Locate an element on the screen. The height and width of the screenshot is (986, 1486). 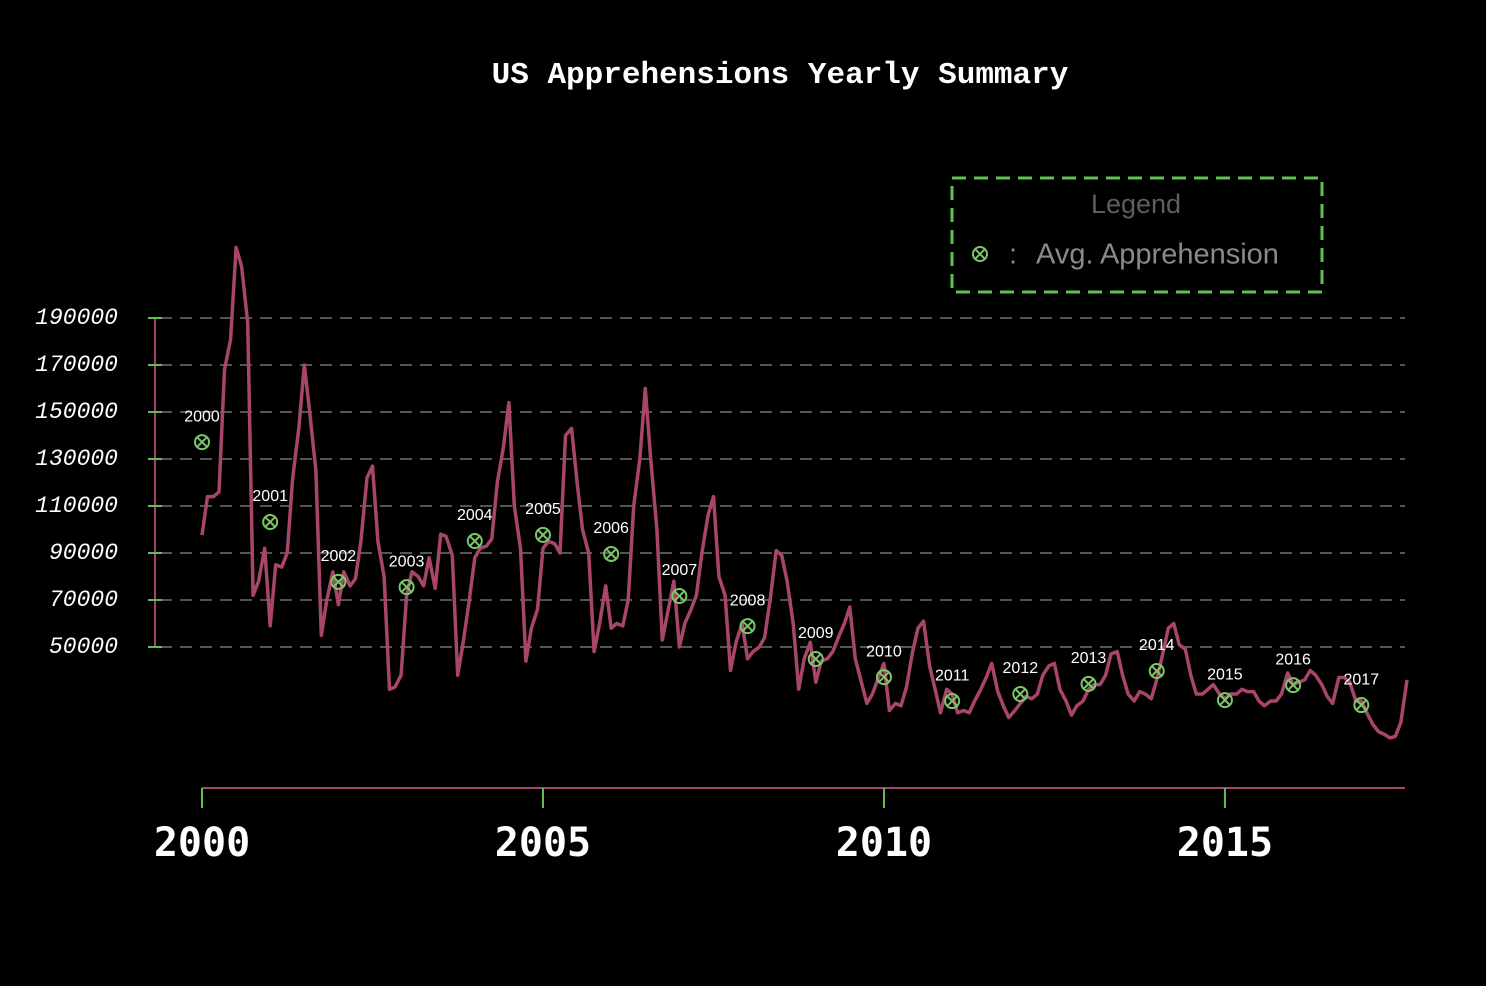
value-label: 2004 is located at coordinates (475, 515).